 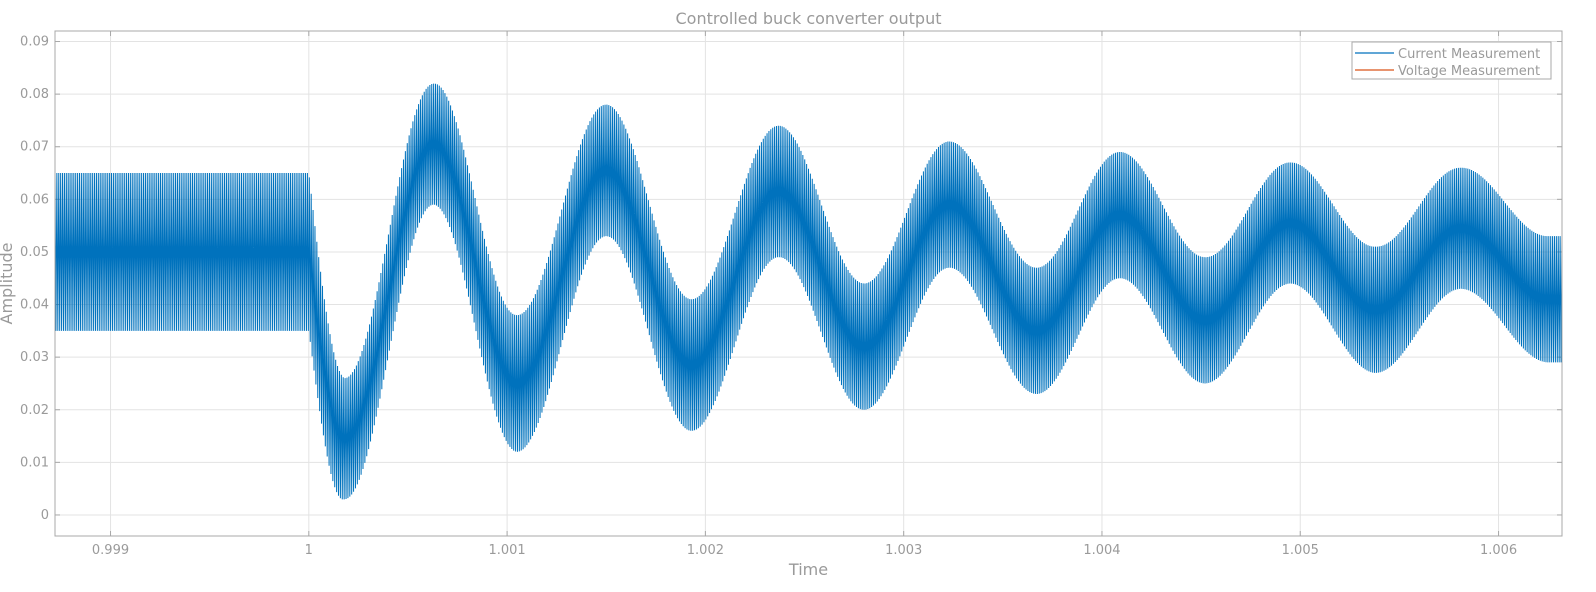 What do you see at coordinates (808, 569) in the screenshot?
I see `x-axis-label: Time` at bounding box center [808, 569].